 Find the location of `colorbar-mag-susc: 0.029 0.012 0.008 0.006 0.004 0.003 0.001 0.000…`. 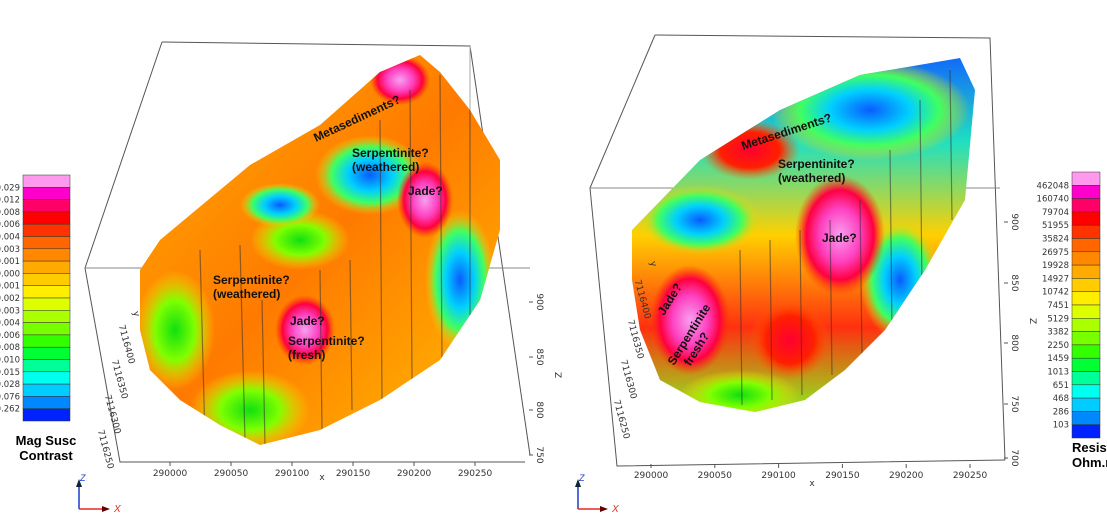

colorbar-mag-susc: 0.029 0.012 0.008 0.006 0.004 0.003 0.001 0.000… is located at coordinates (38, 318).